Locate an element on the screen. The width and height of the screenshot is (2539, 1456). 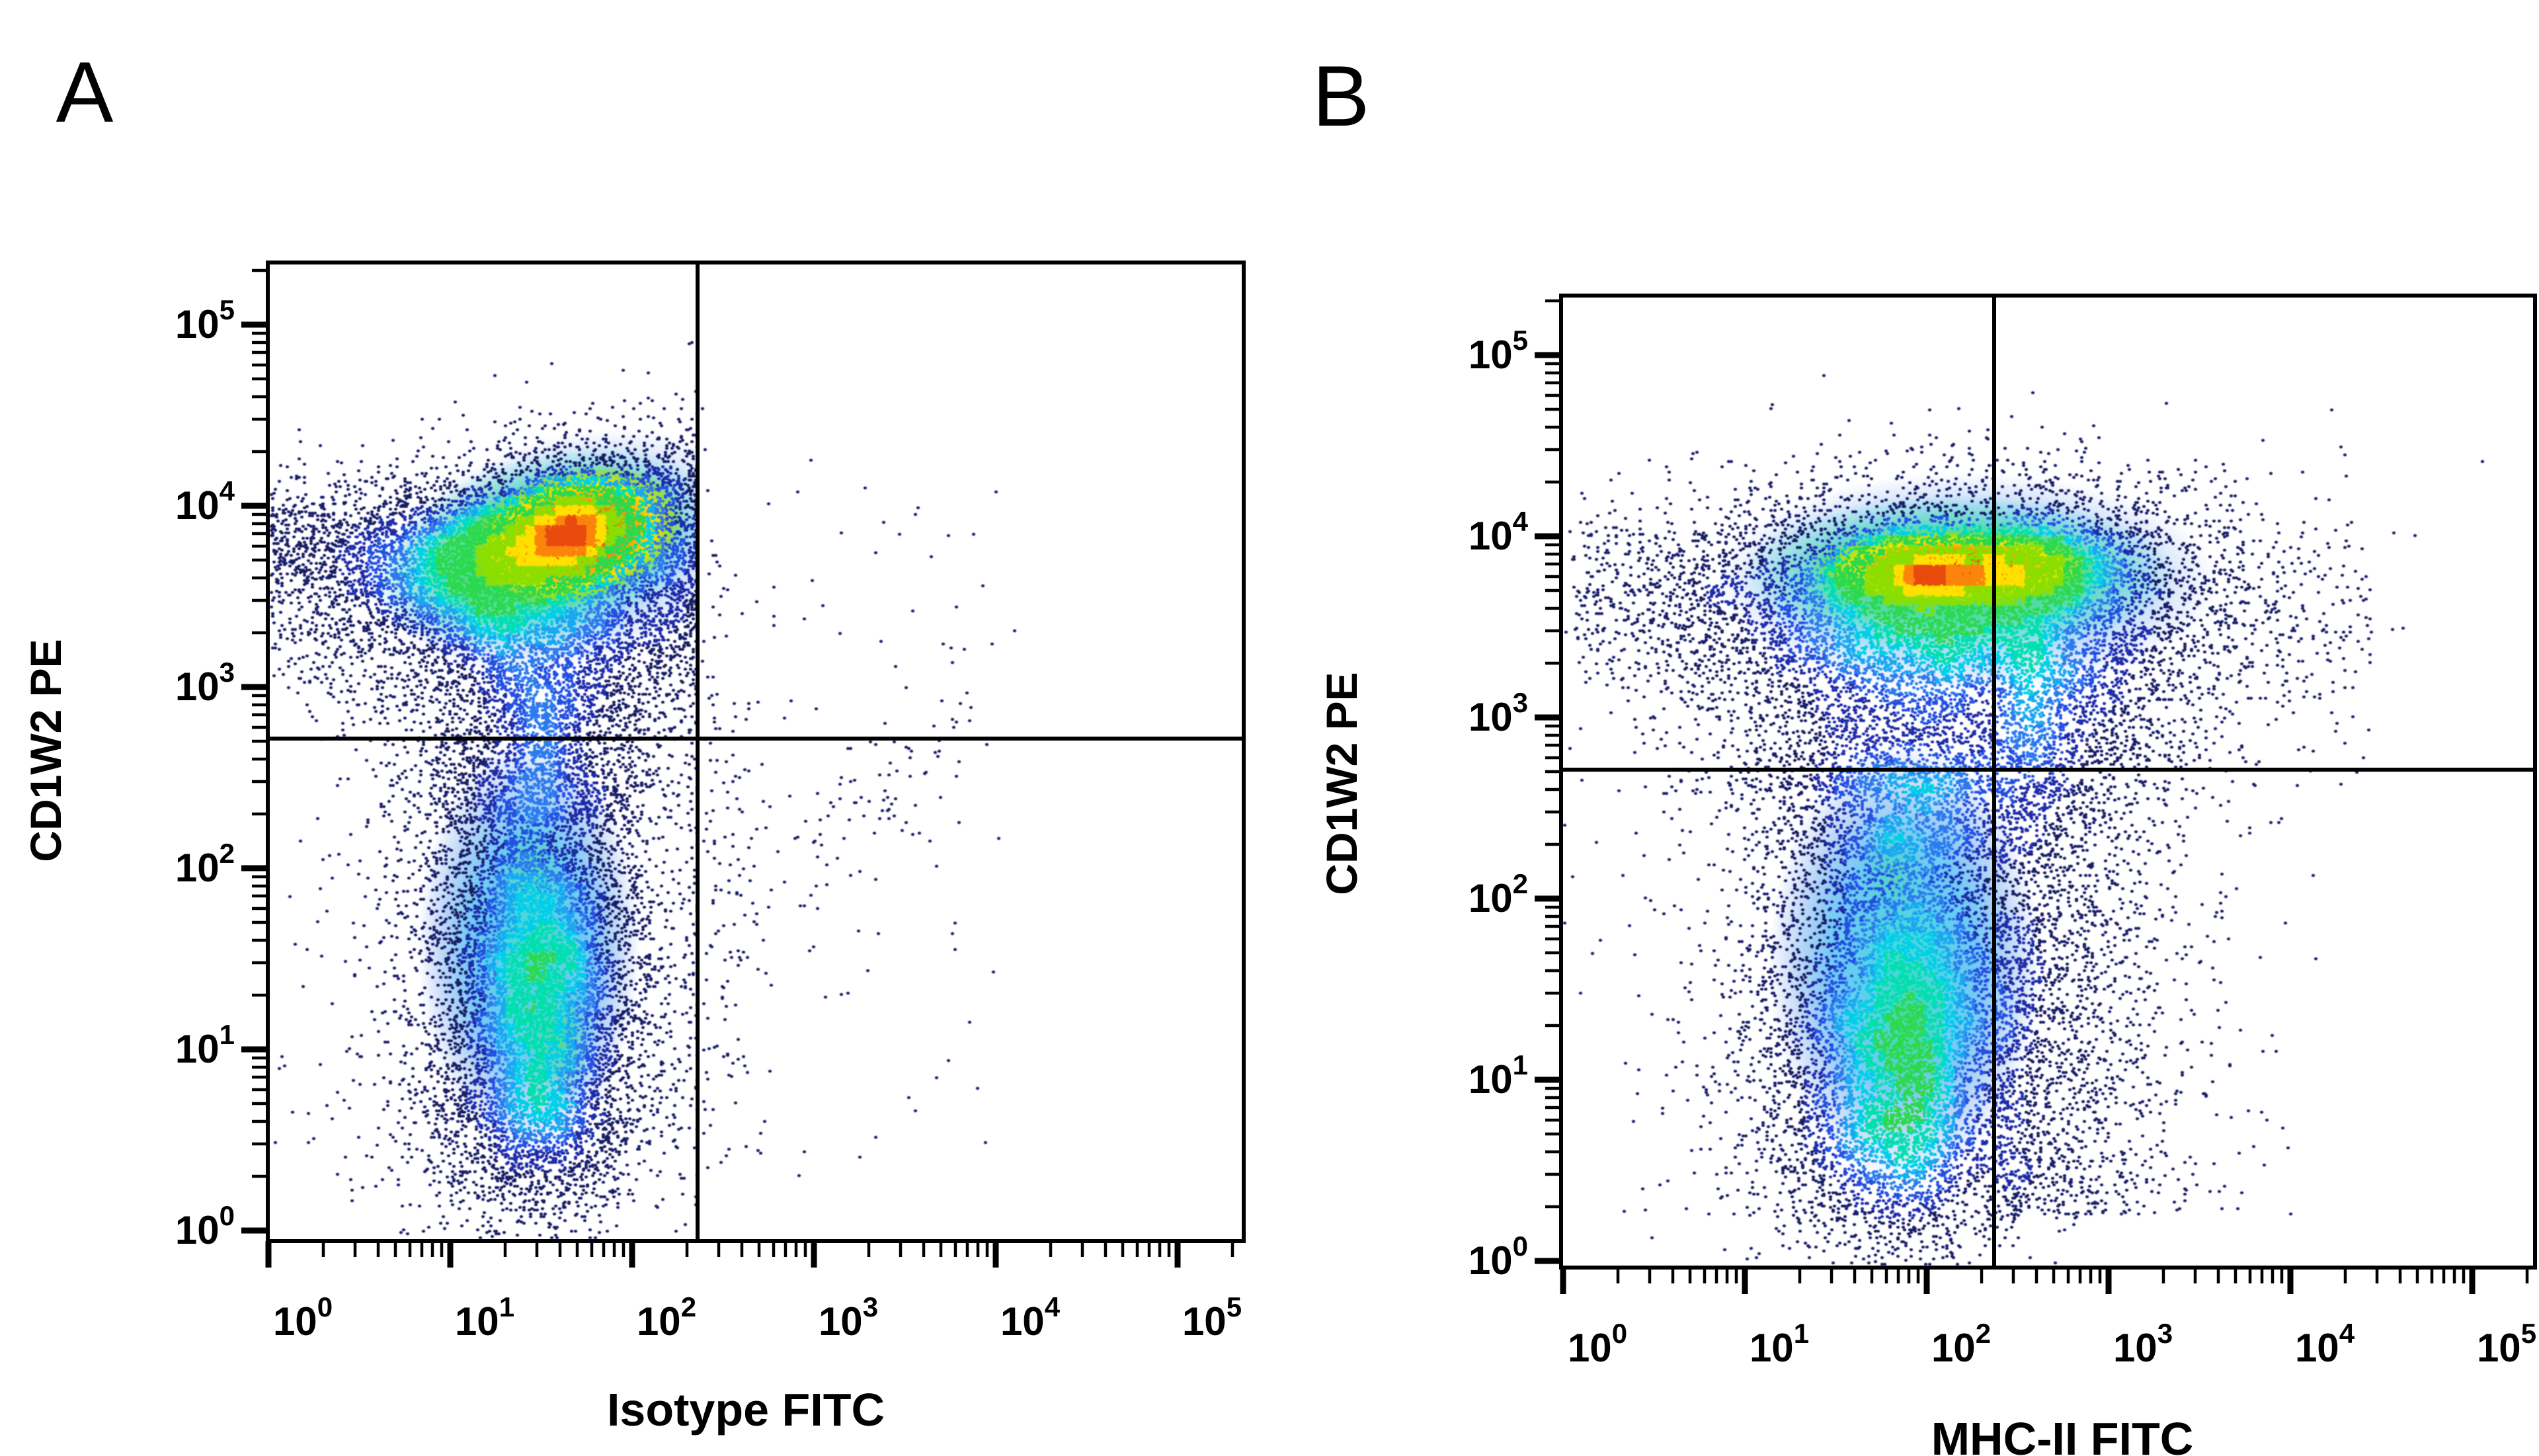
svg-text: Isotype FITC is located at coordinates (746, 1410).